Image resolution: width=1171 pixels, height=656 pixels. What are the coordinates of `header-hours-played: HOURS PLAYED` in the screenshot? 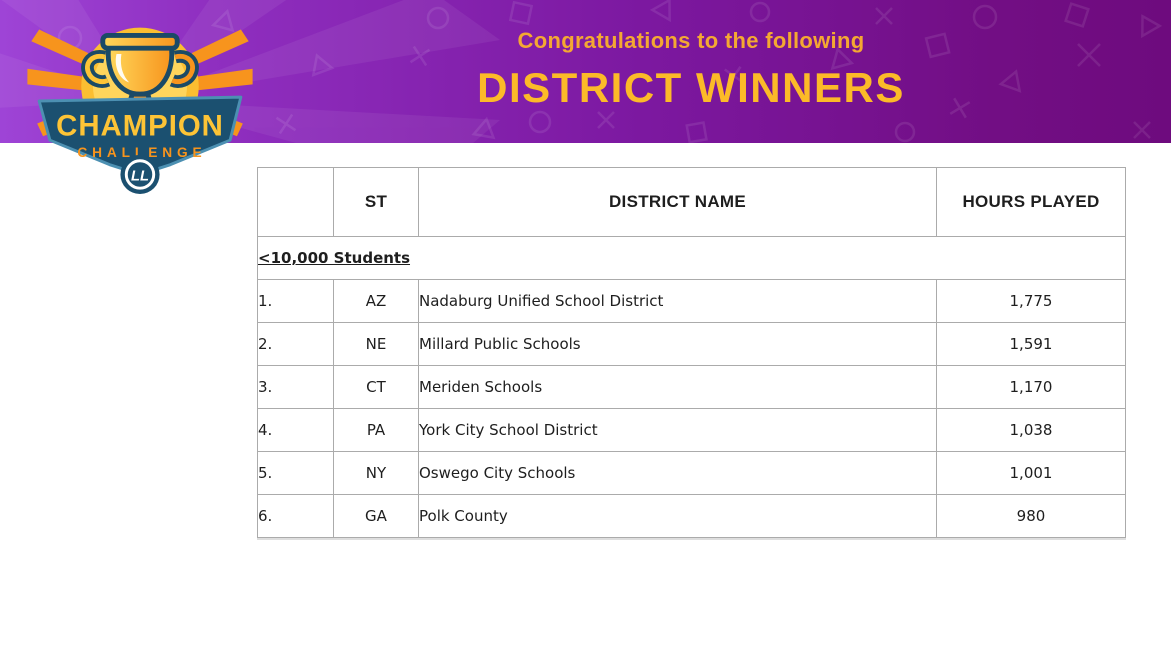 It's located at (1031, 202).